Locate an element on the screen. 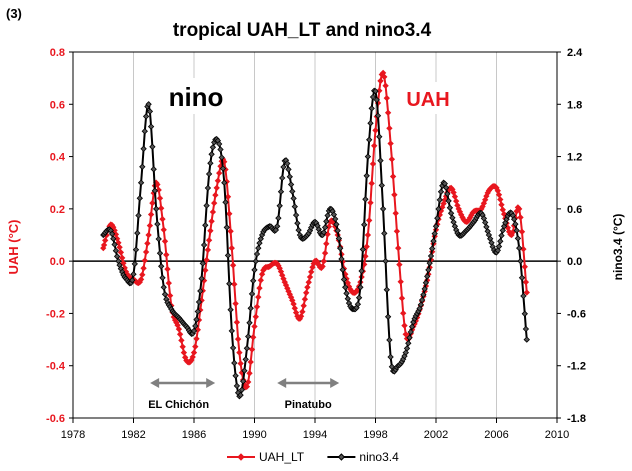  x-tick-label: 1978 is located at coordinates (73, 435).